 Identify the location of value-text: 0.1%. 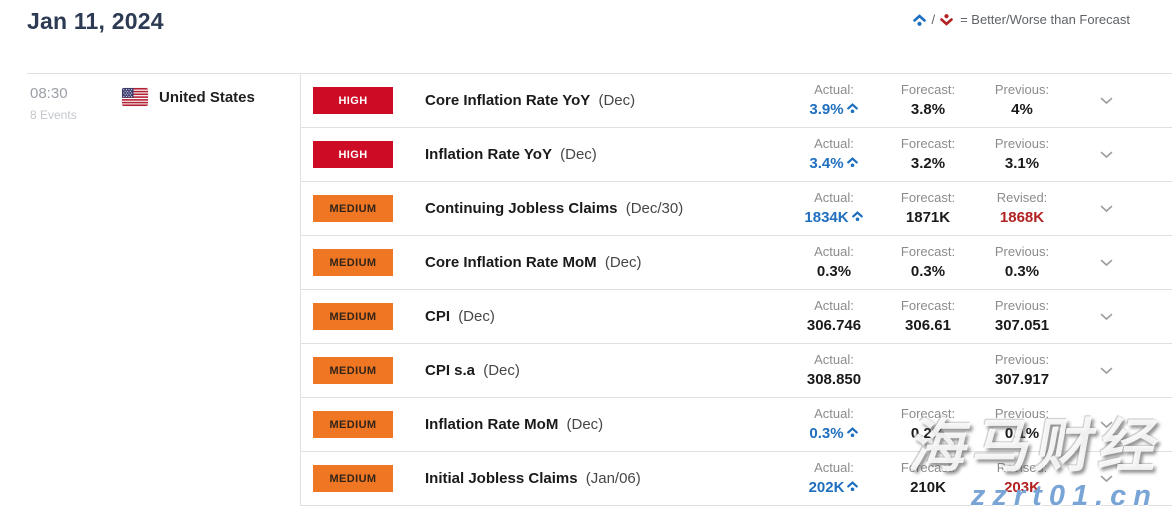
(1022, 433).